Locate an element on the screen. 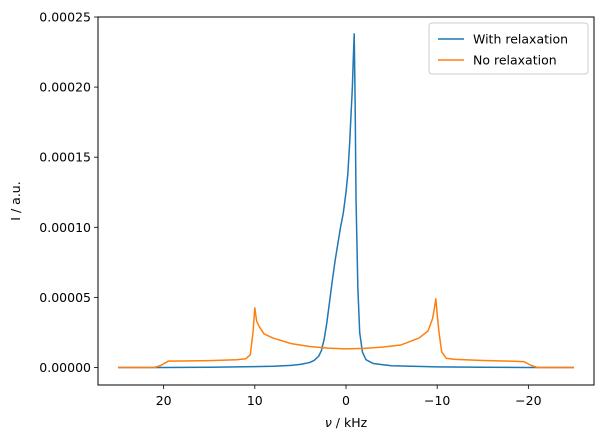  legend-box is located at coordinates (508, 48).